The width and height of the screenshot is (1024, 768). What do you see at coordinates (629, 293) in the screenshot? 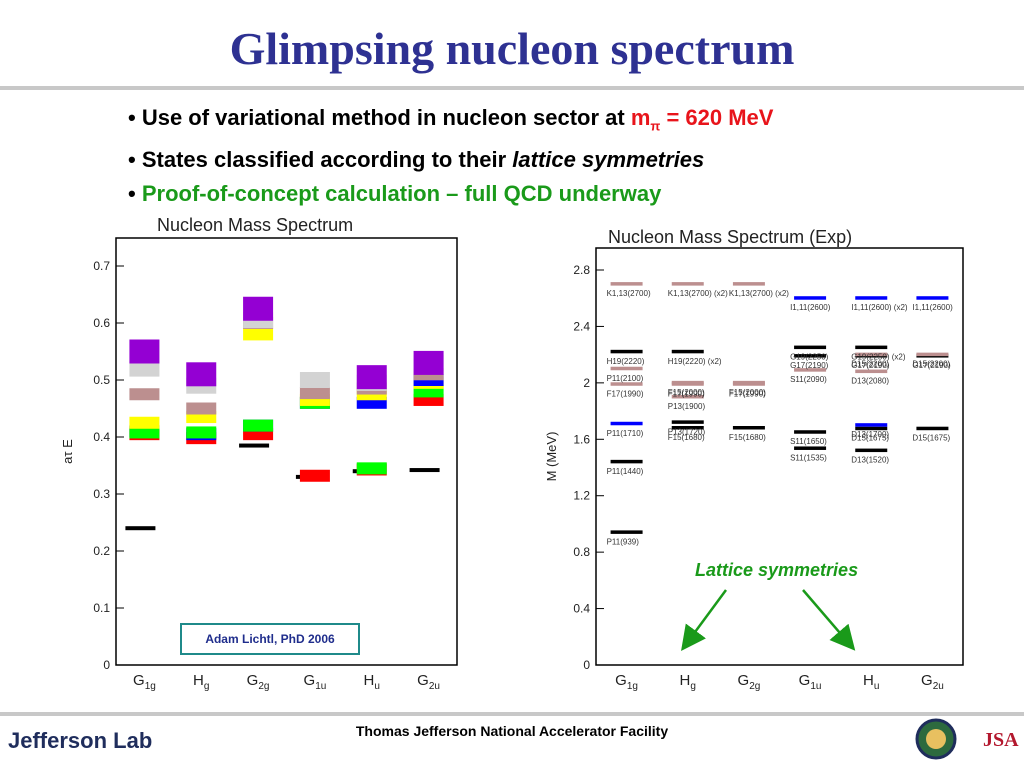
I see `level-label: K1,13(2700)` at bounding box center [629, 293].